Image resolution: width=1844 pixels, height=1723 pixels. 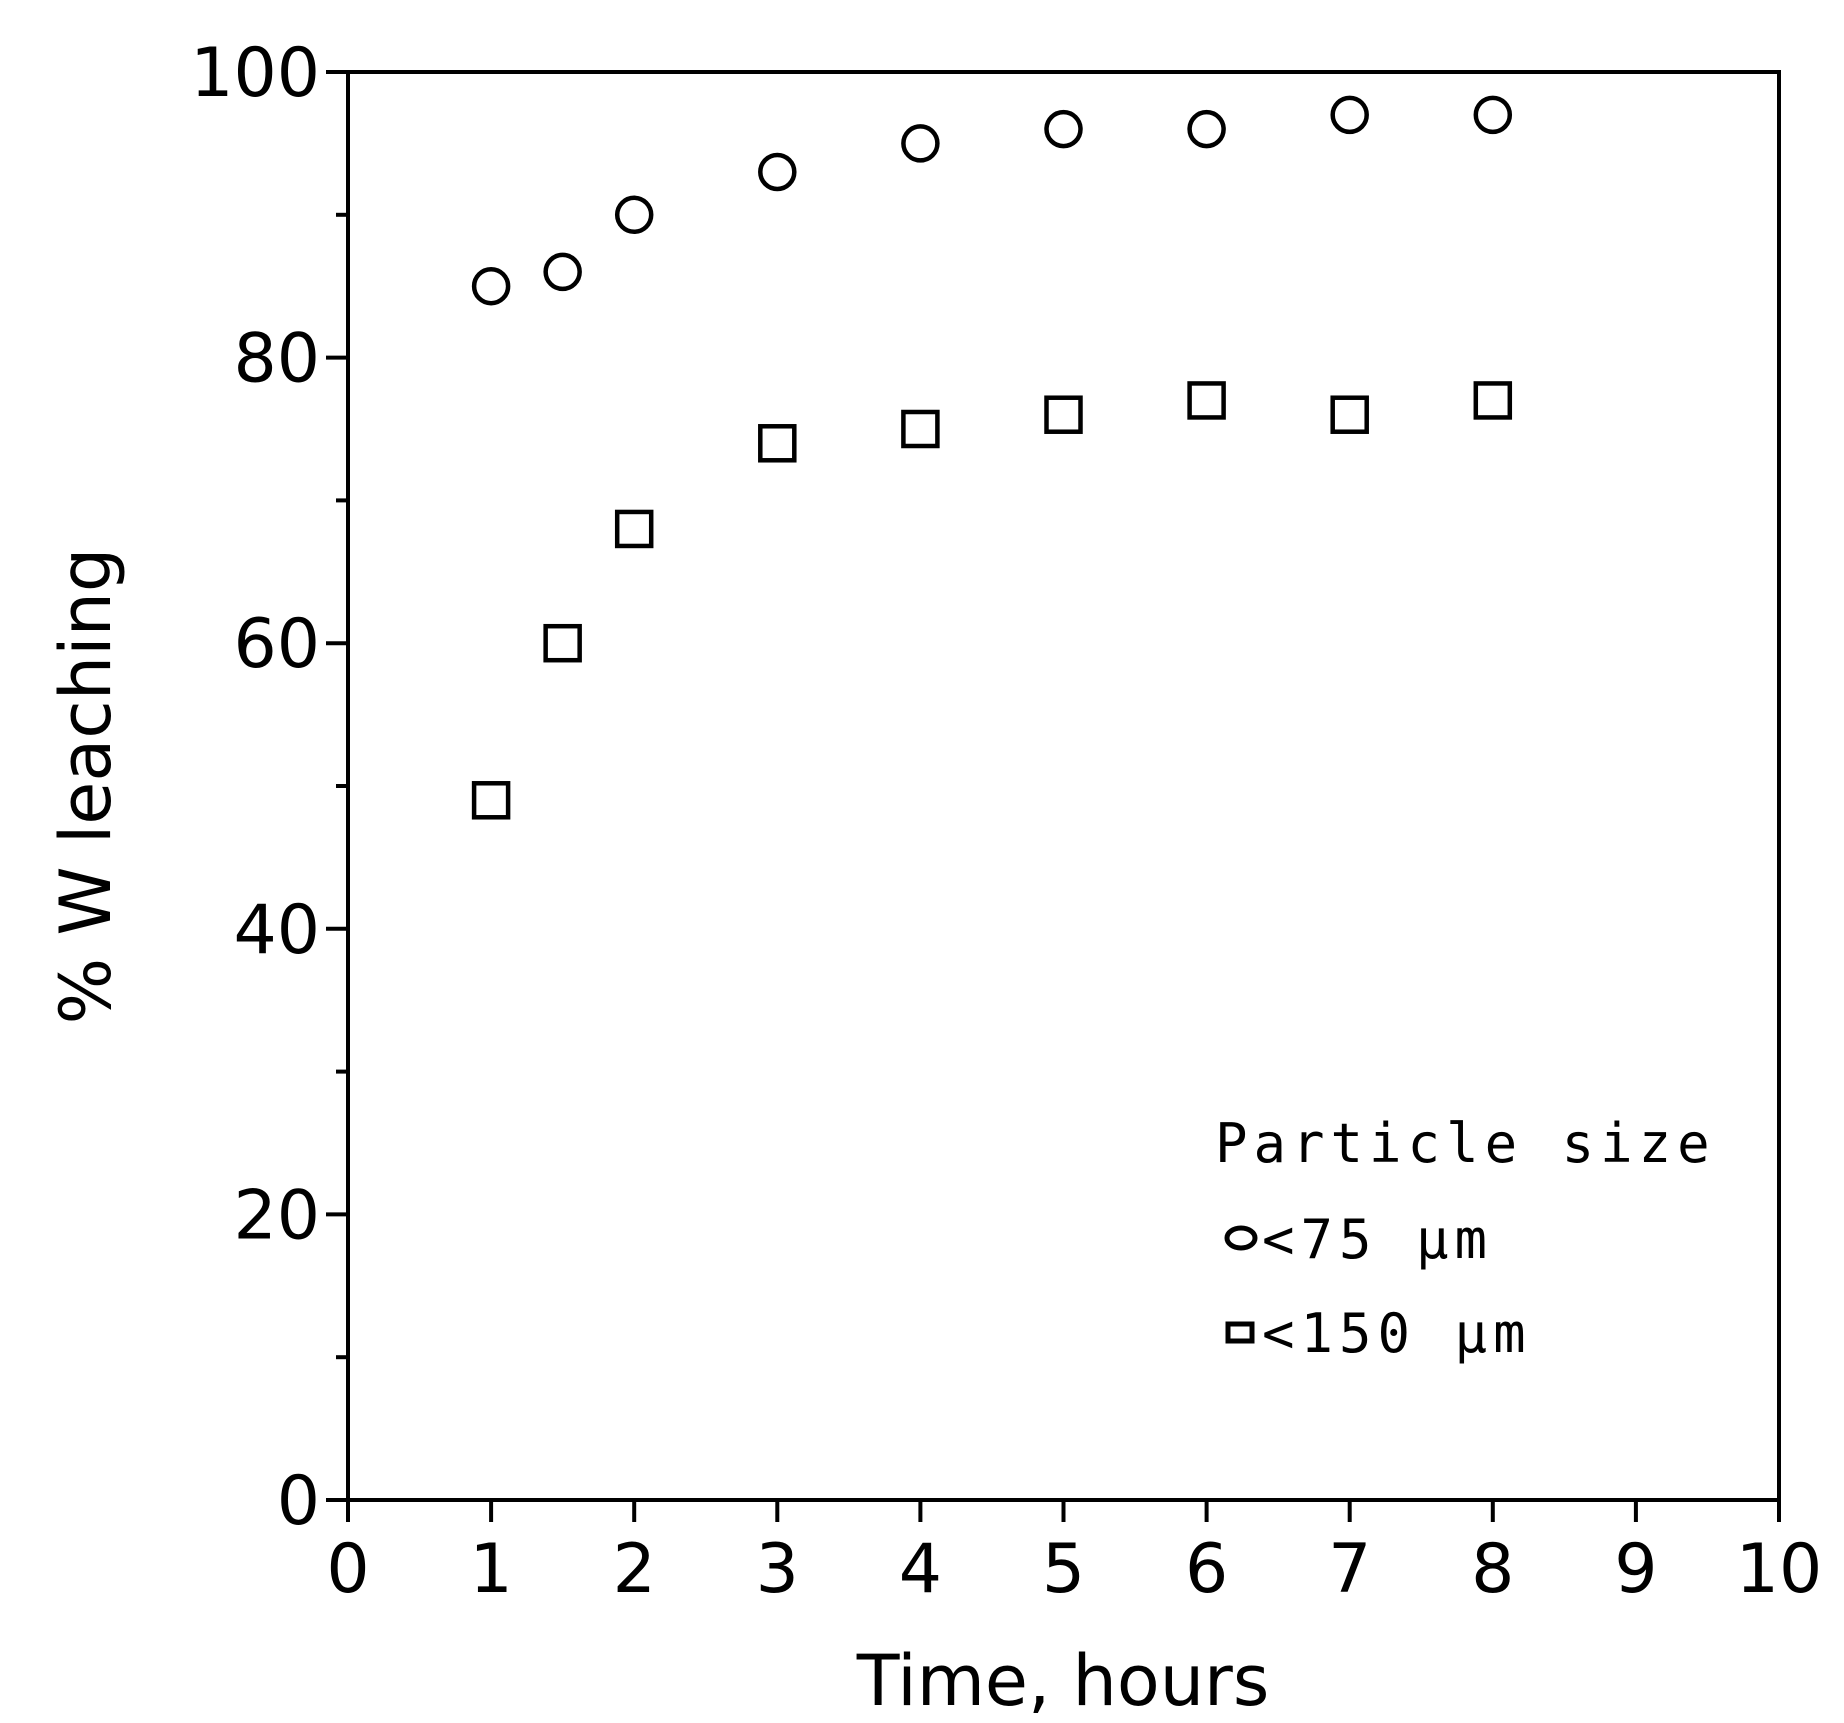 I want to click on y-tick-label: 60, so click(x=276, y=644).